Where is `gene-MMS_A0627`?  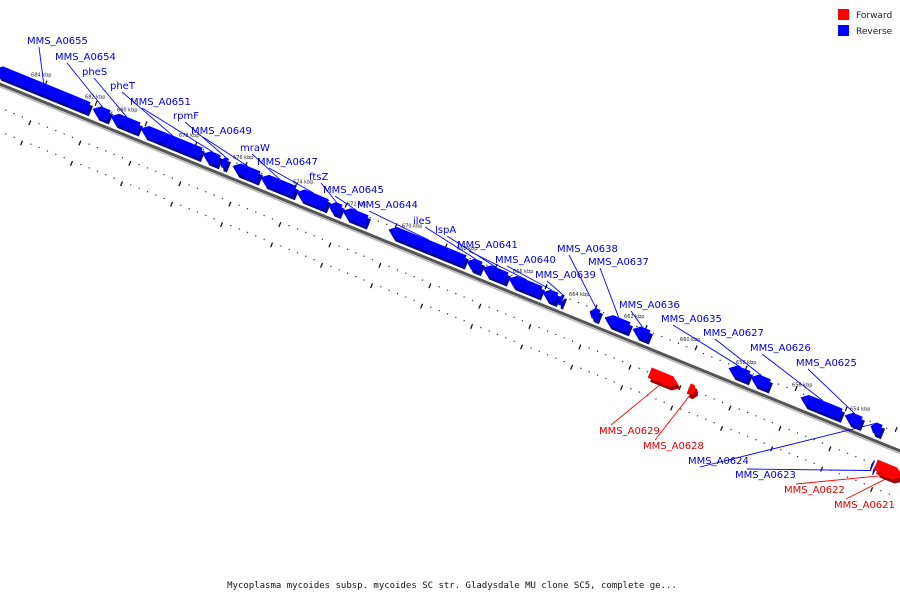 gene-MMS_A0627 is located at coordinates (762, 384).